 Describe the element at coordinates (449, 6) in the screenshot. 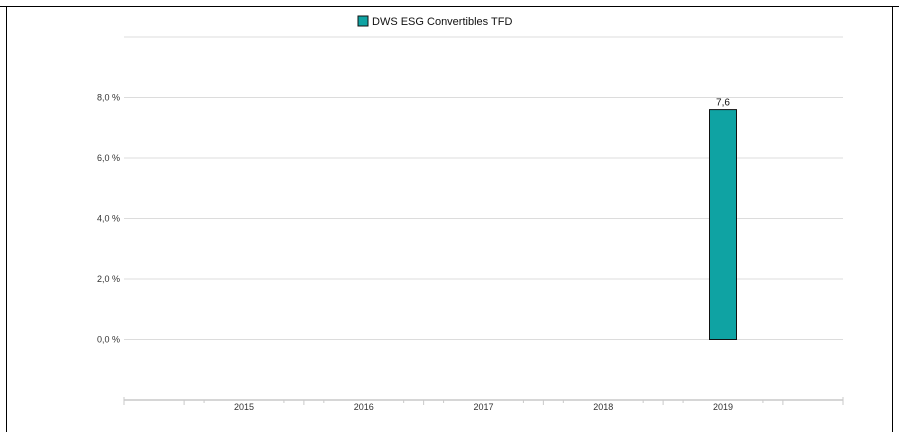

I see `frame-top-border` at that location.